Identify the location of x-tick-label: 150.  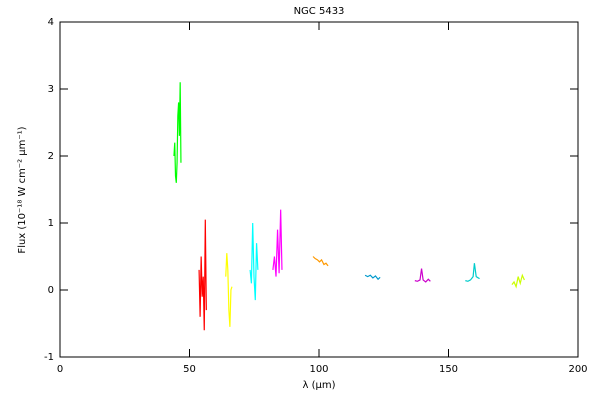
(448, 369).